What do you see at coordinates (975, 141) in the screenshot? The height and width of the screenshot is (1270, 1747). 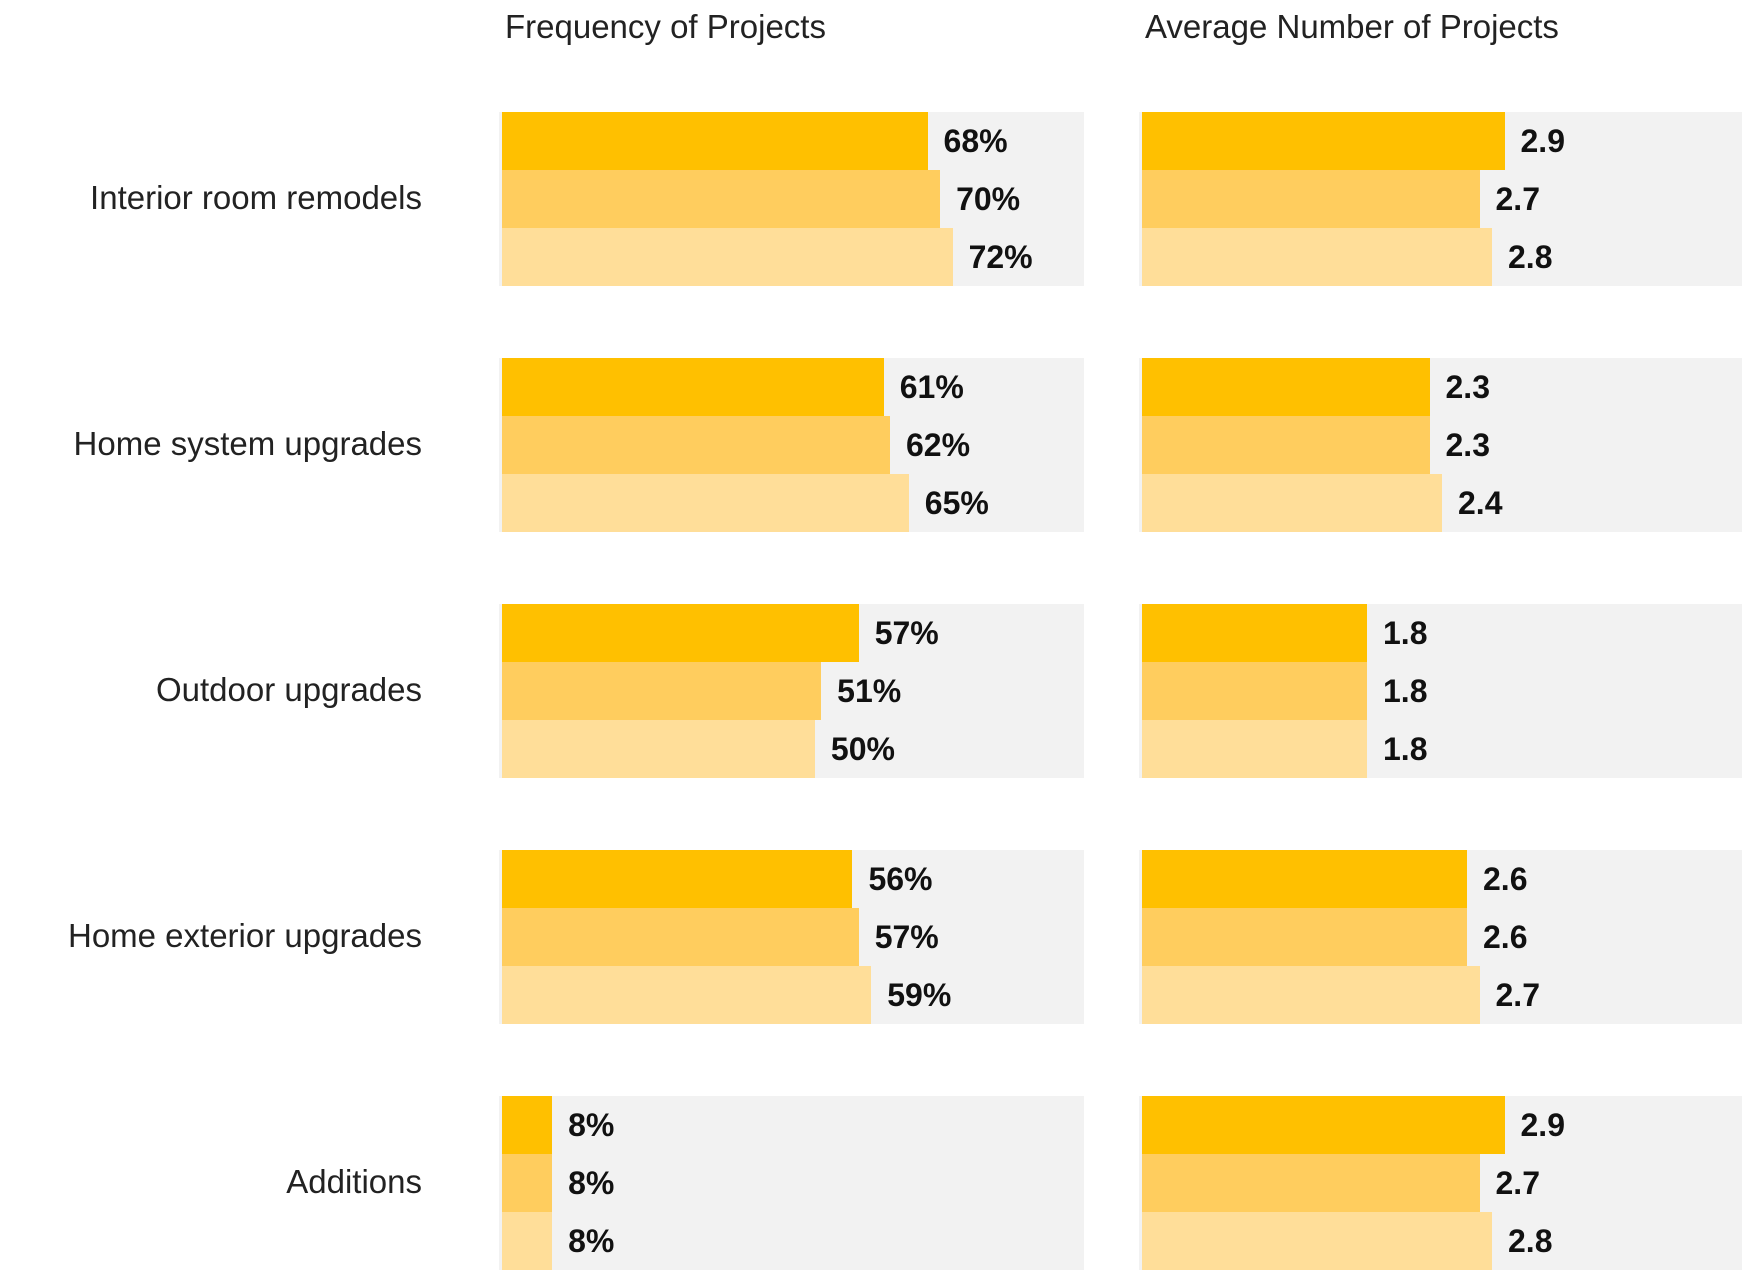 I see `value-label: 68%` at bounding box center [975, 141].